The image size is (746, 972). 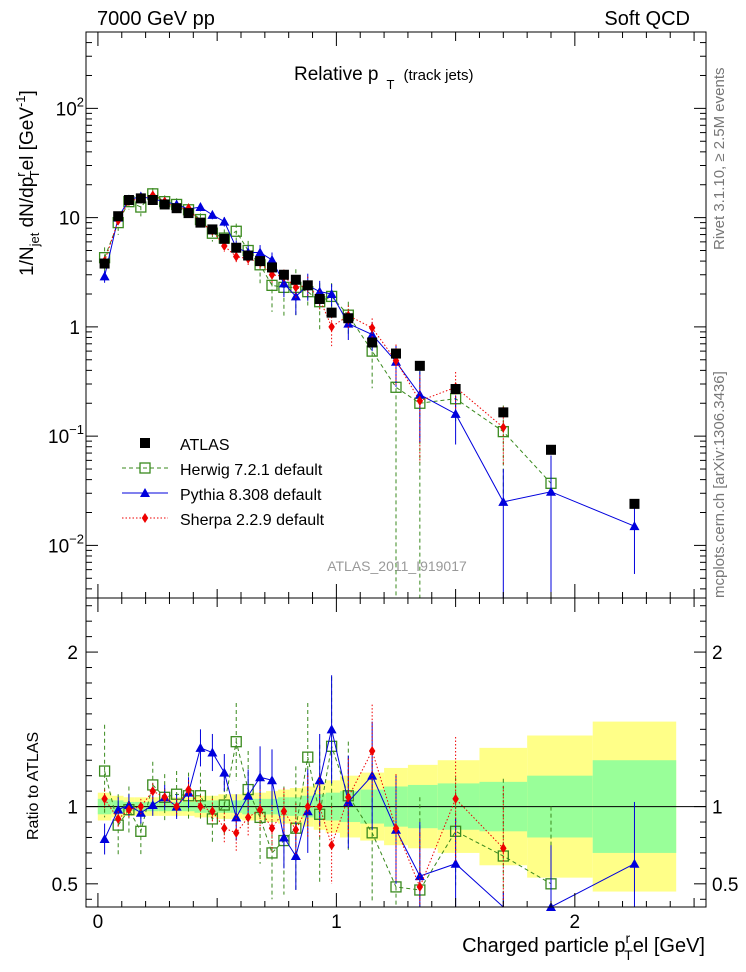 What do you see at coordinates (336, 74) in the screenshot?
I see `plot-title-main: Relative p` at bounding box center [336, 74].